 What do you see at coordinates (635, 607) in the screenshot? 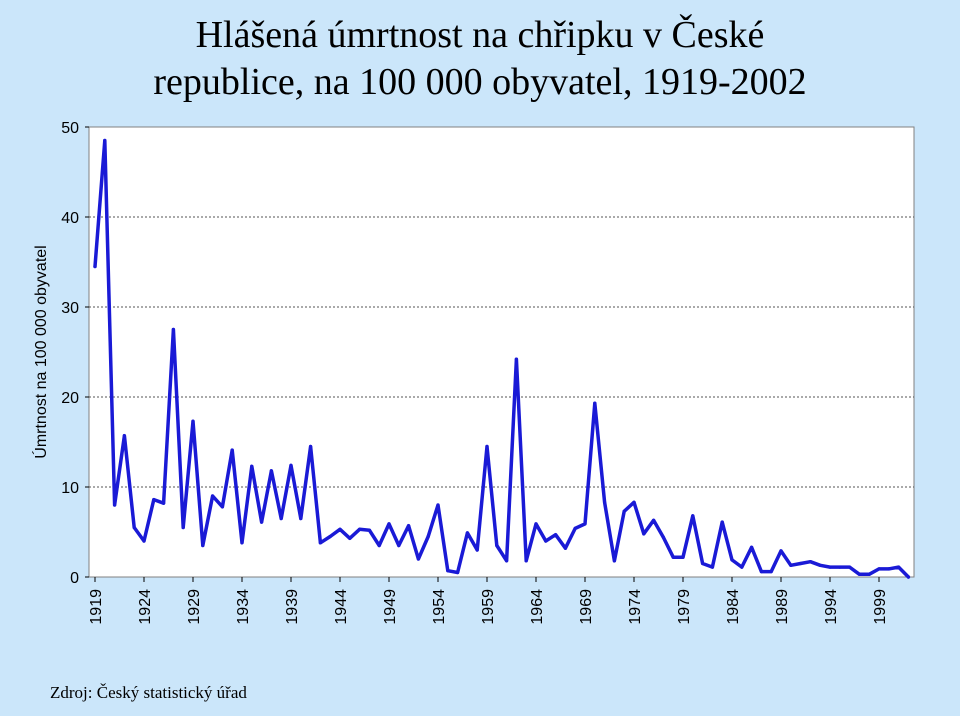
I see `x-tick-label: 1974` at bounding box center [635, 607].